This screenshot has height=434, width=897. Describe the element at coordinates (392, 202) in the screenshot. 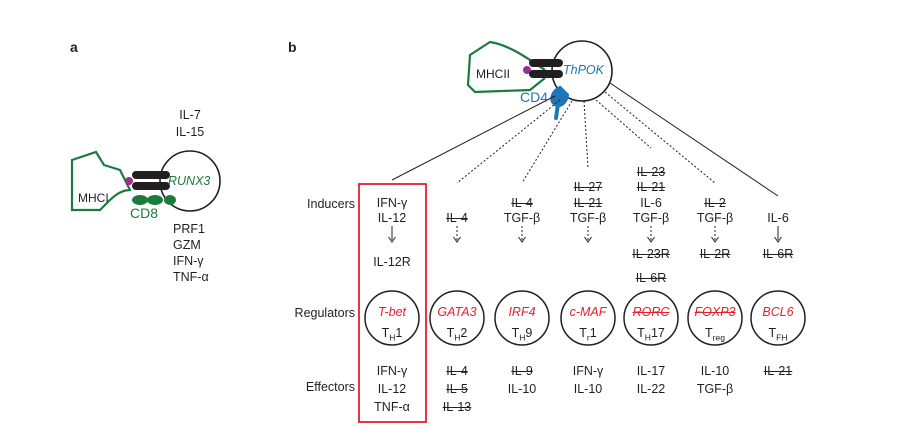

I see `inducer-tbet-0: IFN-γ` at that location.